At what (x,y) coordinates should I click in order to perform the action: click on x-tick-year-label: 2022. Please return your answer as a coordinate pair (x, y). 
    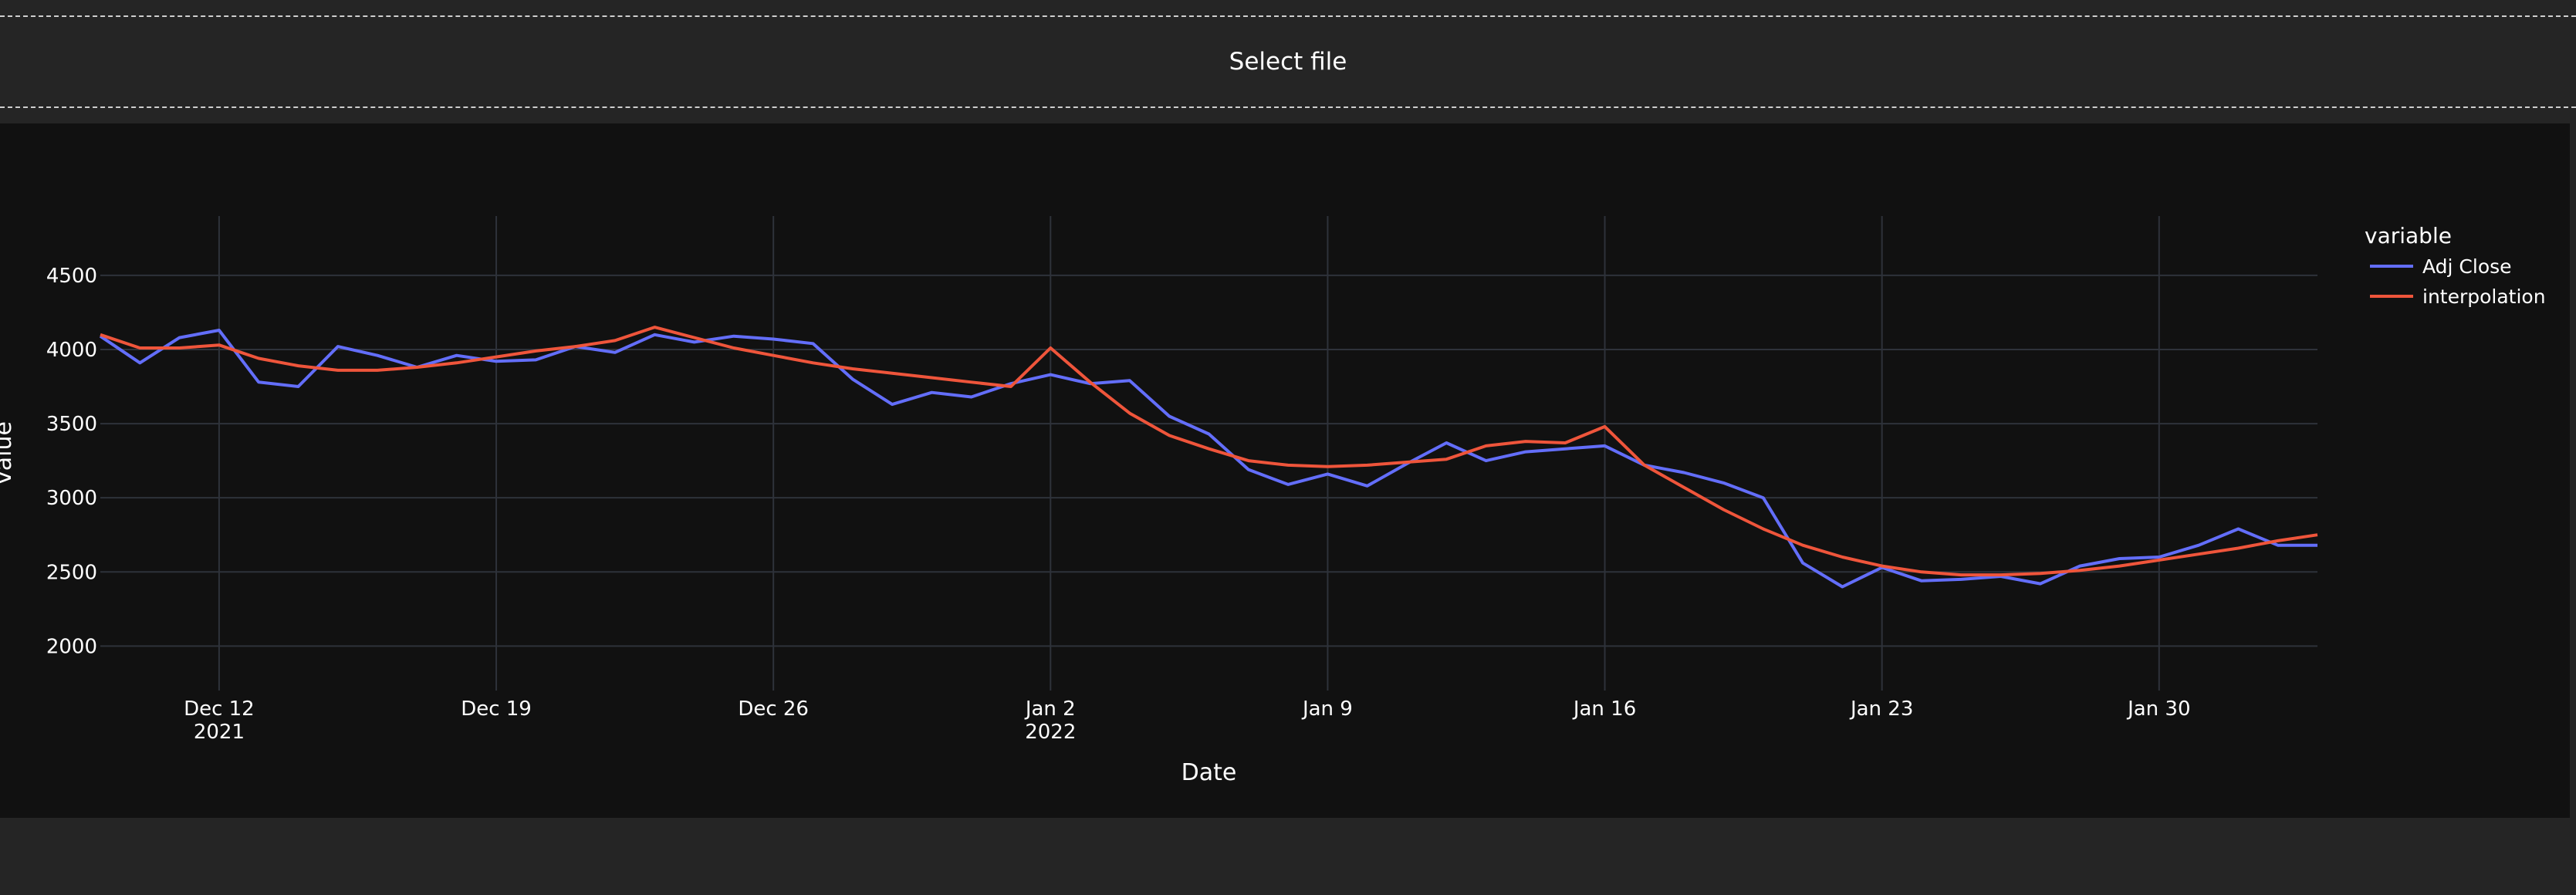
    Looking at the image, I should click on (1050, 732).